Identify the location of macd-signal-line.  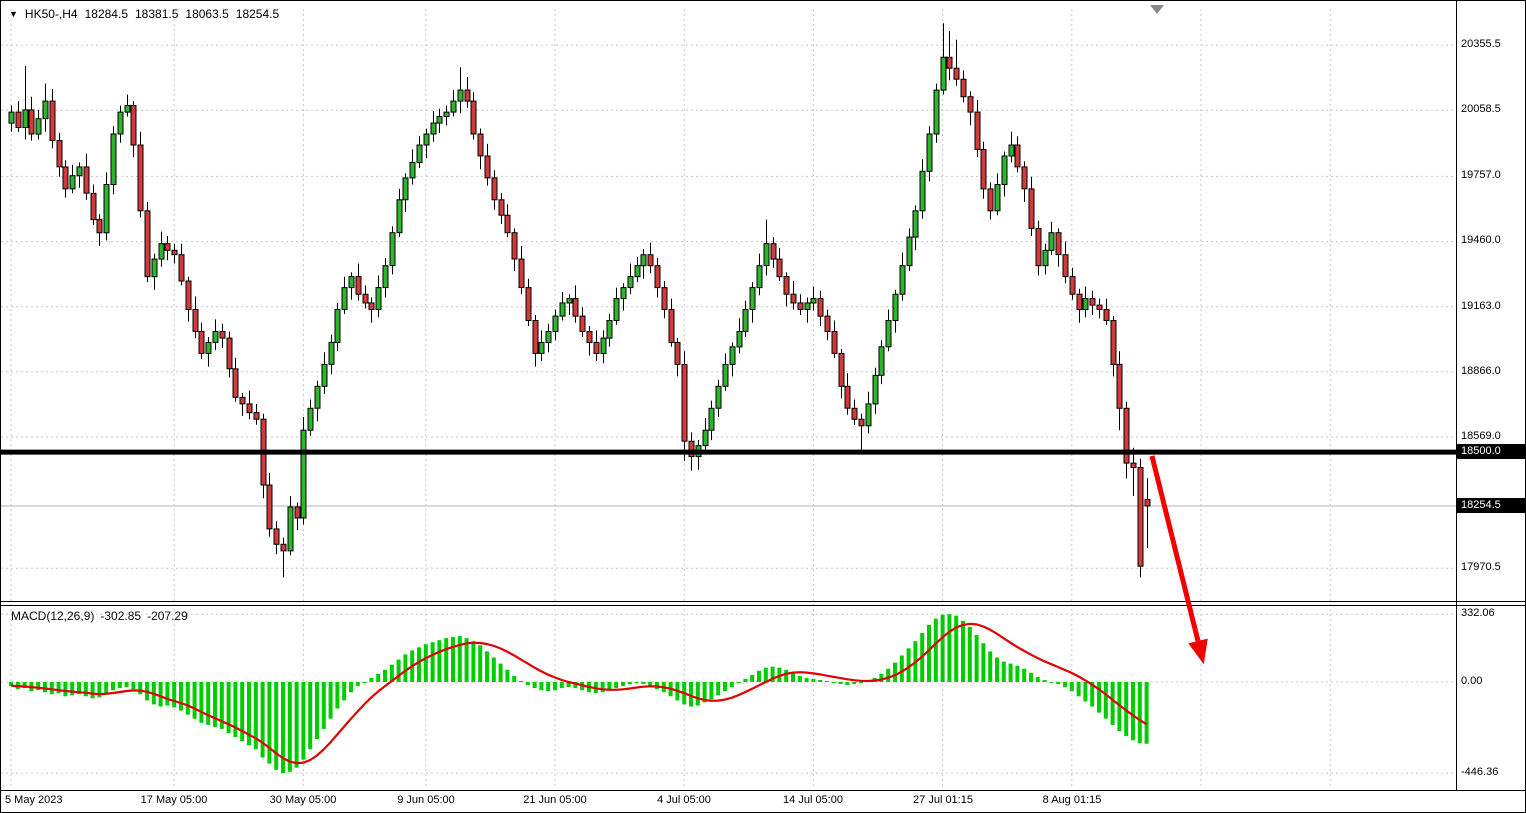
(579, 693).